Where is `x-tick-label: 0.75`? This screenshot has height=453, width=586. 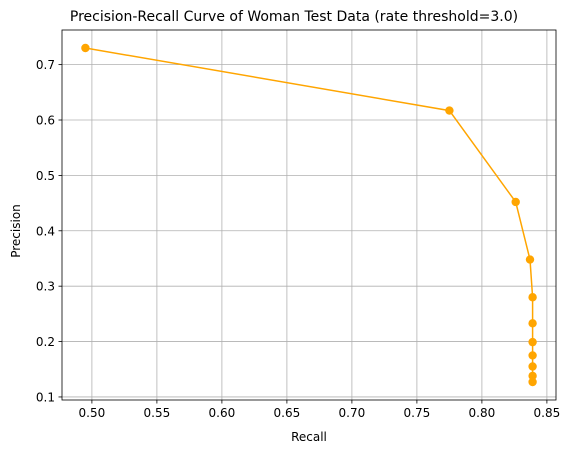 x-tick-label: 0.75 is located at coordinates (417, 413).